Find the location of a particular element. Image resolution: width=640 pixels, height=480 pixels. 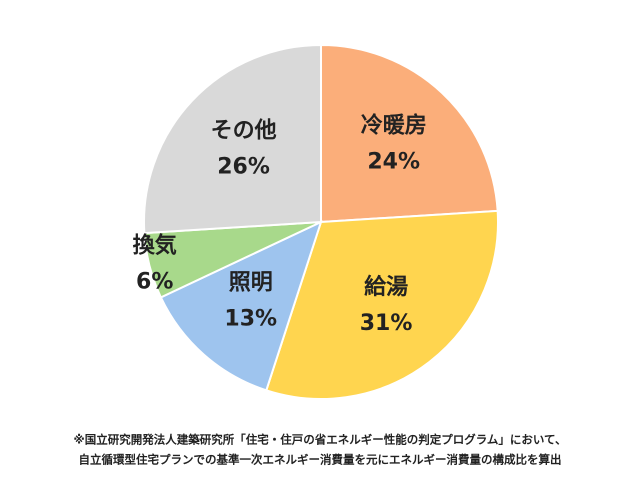

slice-label: 換気 is located at coordinates (155, 246).